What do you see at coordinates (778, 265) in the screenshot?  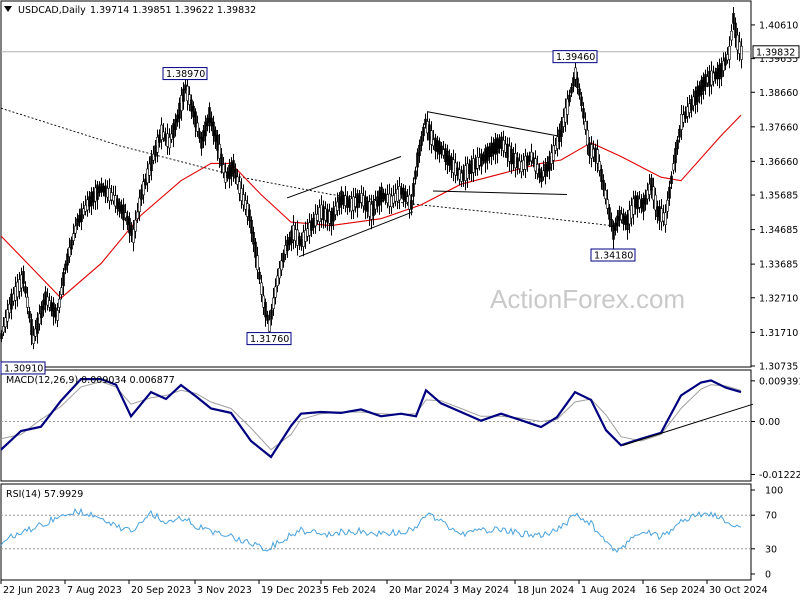 I see `price-tick-label: 1.33685` at bounding box center [778, 265].